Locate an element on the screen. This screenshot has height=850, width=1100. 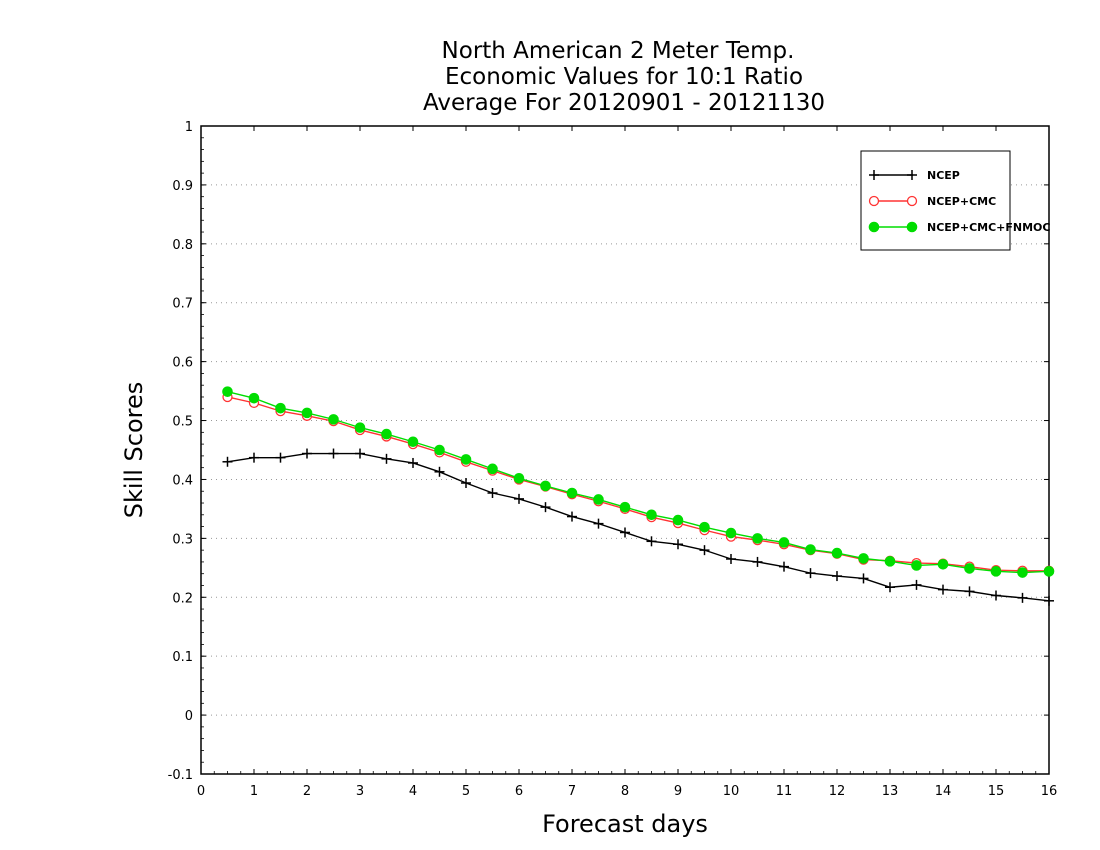
x-tick-label: 11 is located at coordinates (784, 791).